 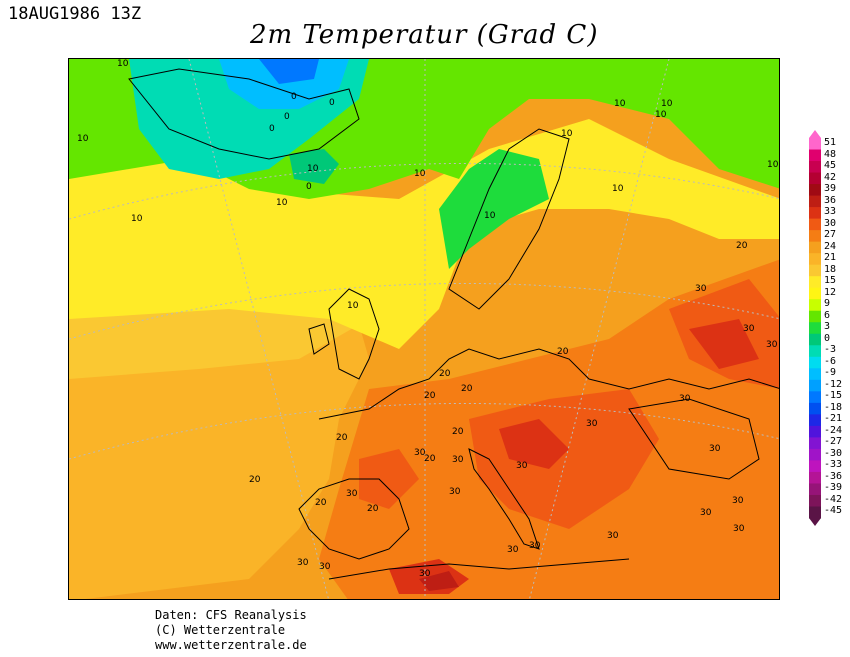 What do you see at coordinates (244, 114) in the screenshot?
I see `greenland-coast` at bounding box center [244, 114].